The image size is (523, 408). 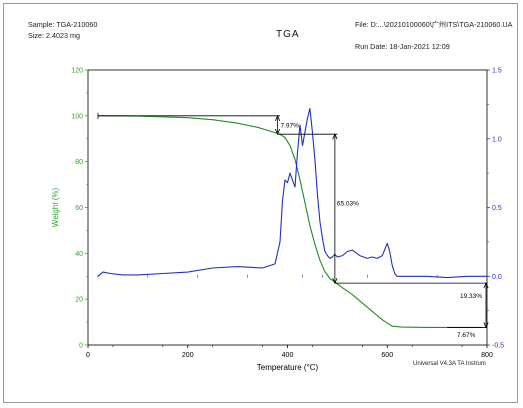 I want to click on x-tick-label: 400, so click(x=288, y=355).